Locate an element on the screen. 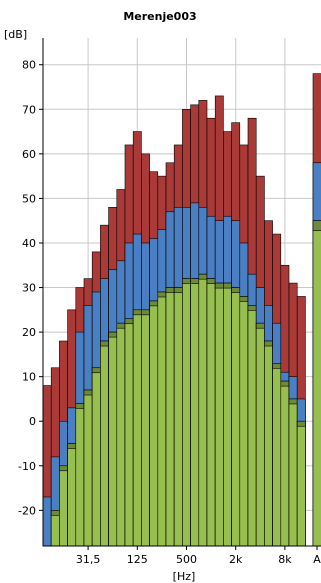 The image size is (321, 583). x-tick-label: 125 is located at coordinates (137, 559).